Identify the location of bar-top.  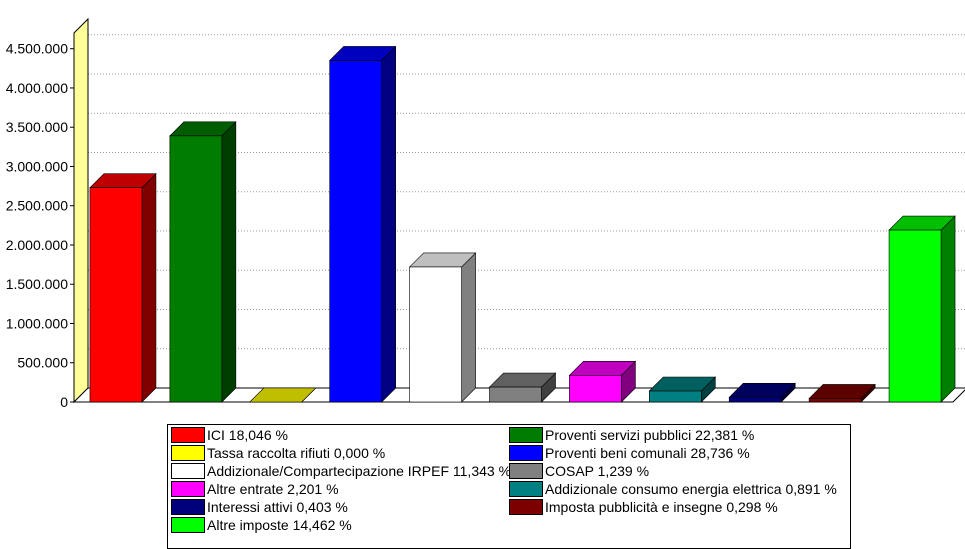
(283, 395).